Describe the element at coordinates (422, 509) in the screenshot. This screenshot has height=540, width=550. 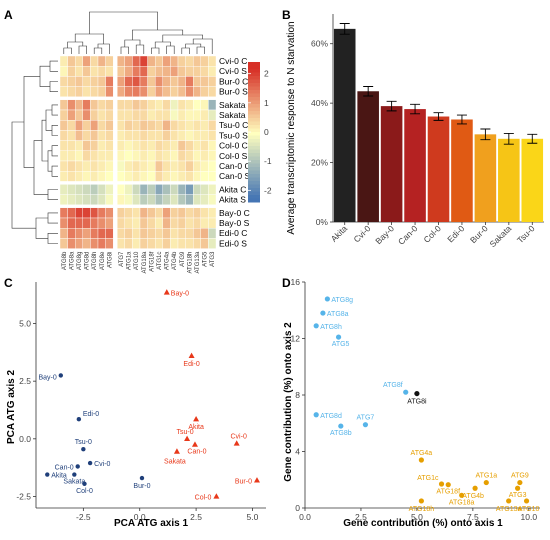
I see `contribution-point-label: ATG18h` at that location.